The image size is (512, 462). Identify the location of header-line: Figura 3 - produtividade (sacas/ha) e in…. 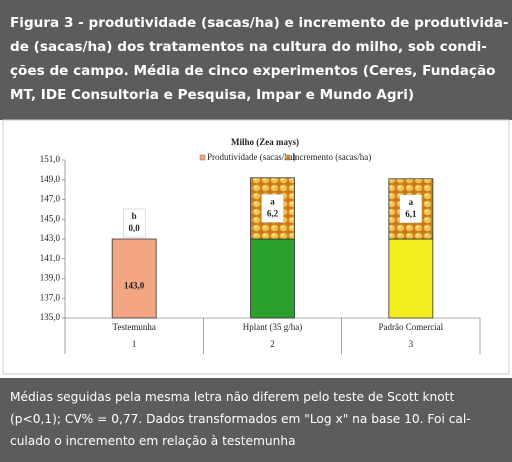
(259, 23).